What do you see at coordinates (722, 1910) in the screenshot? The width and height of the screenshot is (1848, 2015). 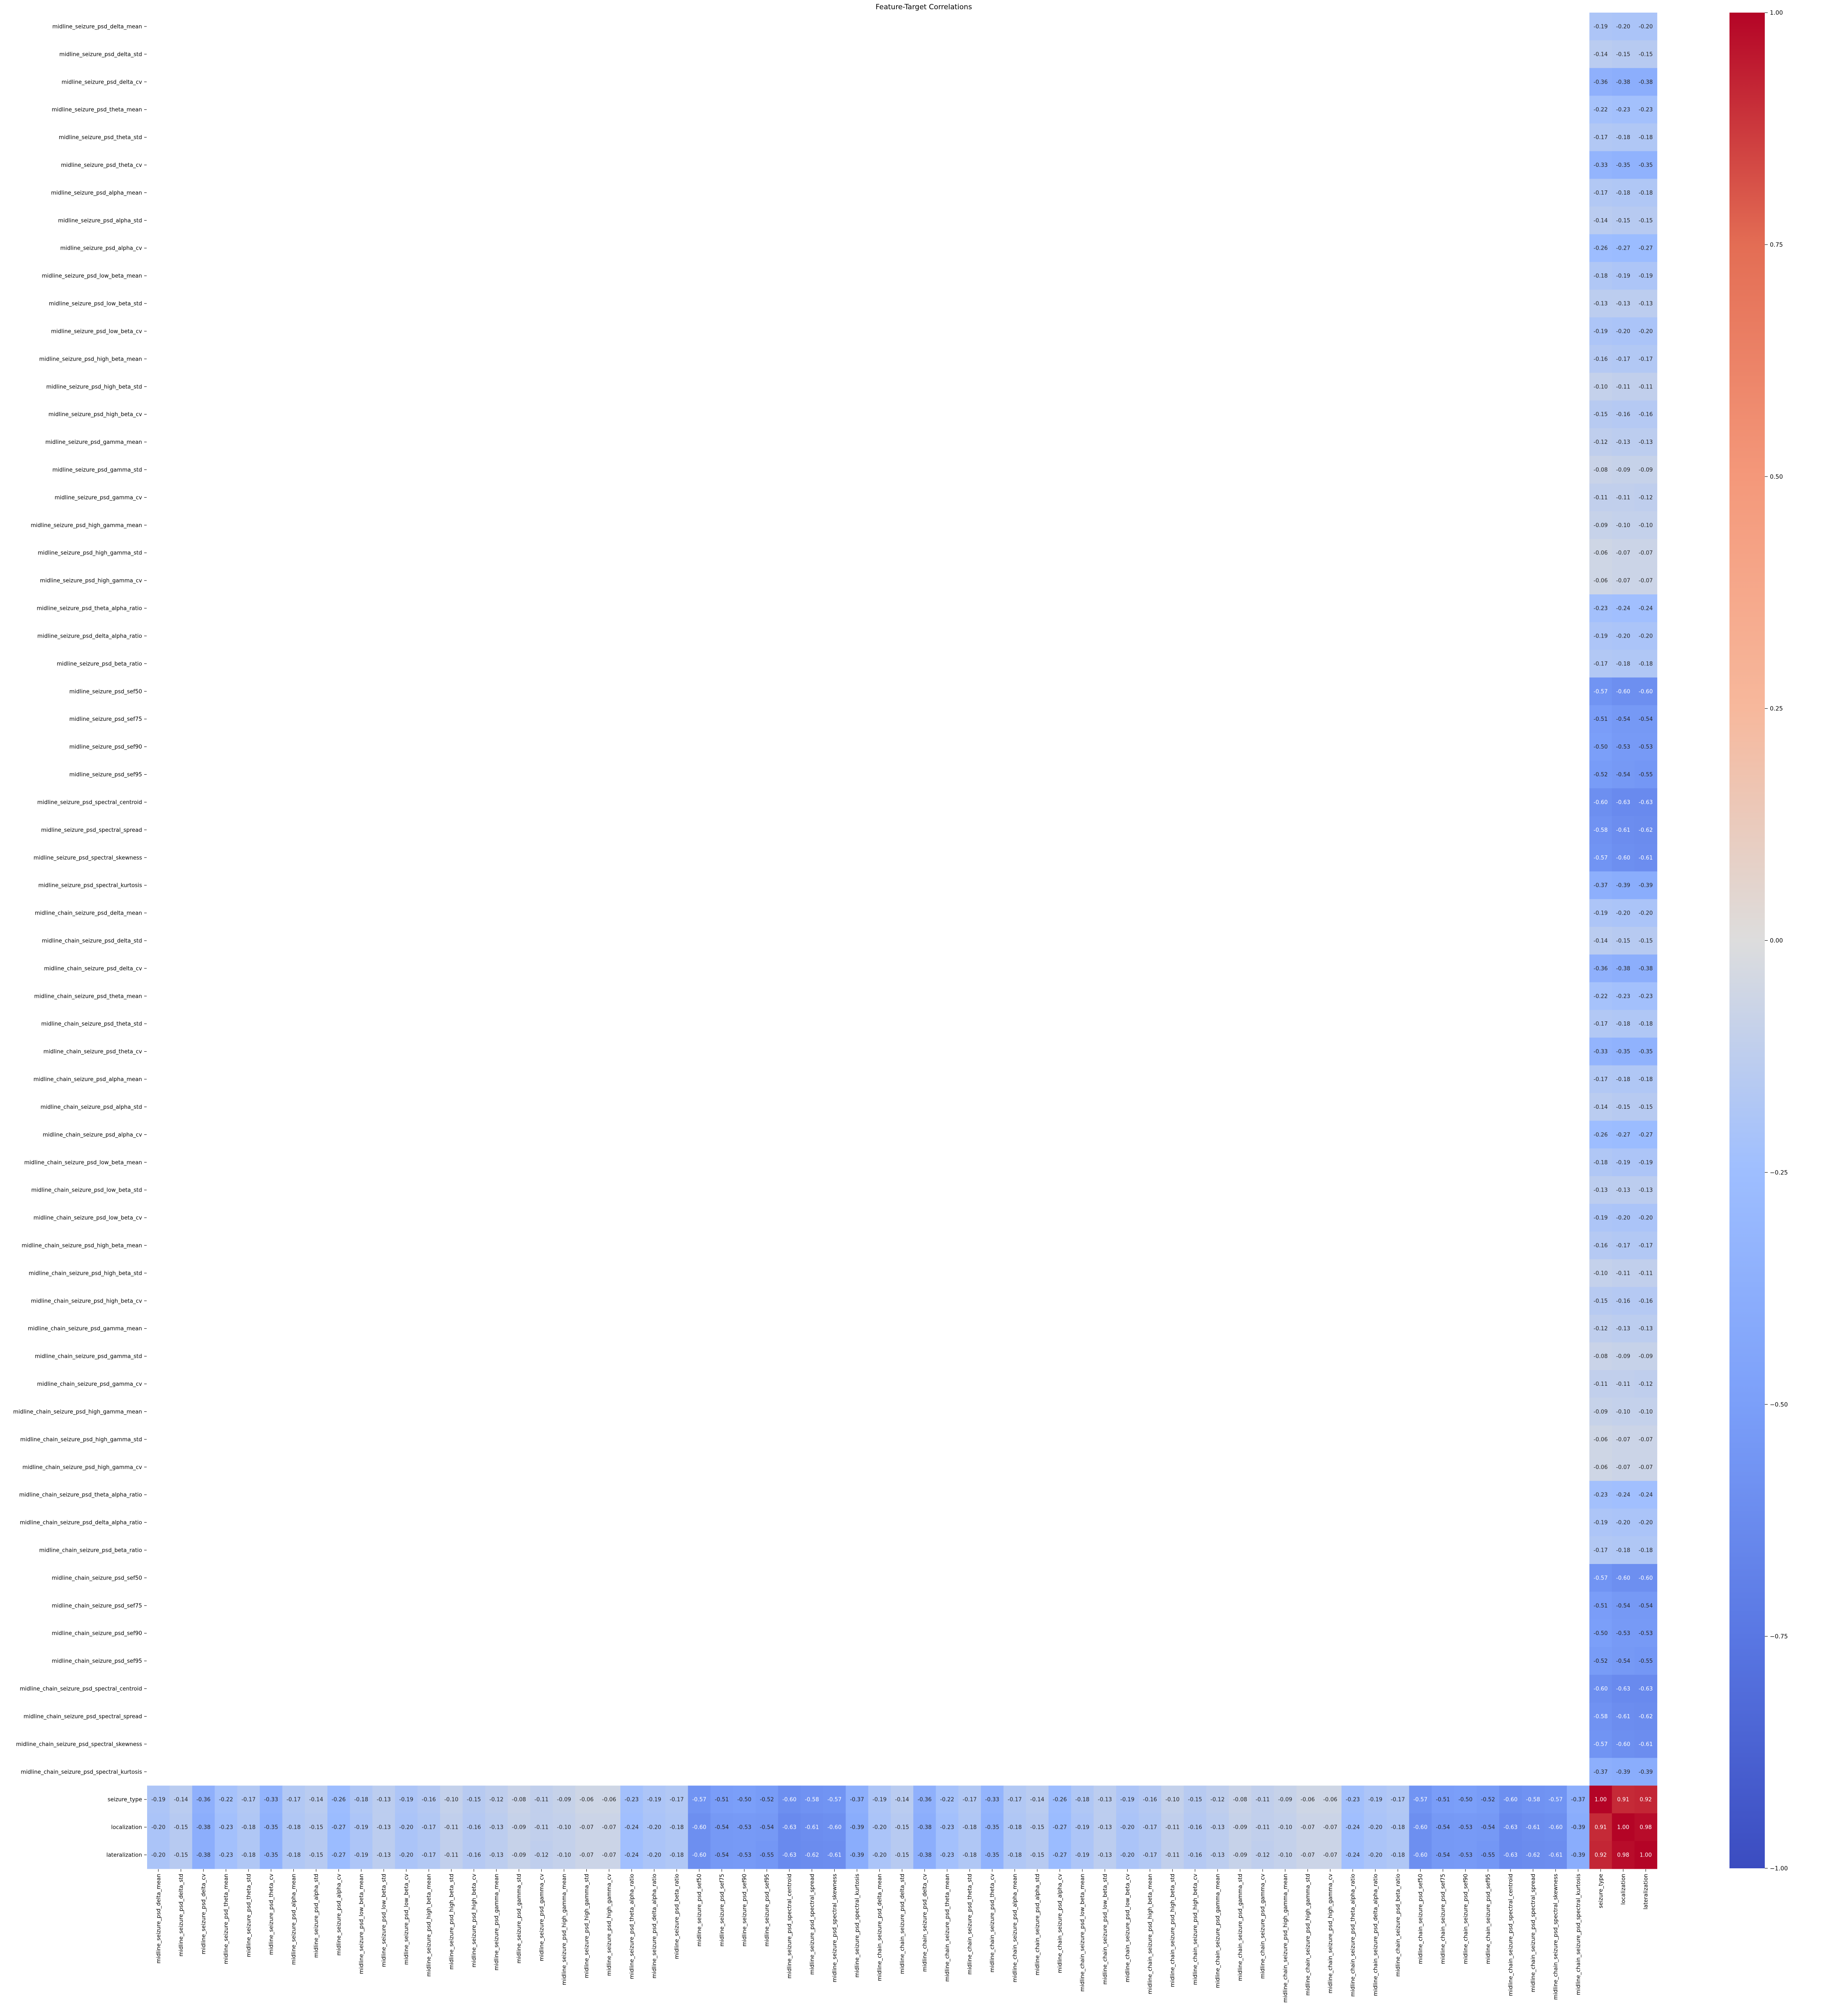 I see `column-tick-label: midline_seizure_psd_sef75` at bounding box center [722, 1910].